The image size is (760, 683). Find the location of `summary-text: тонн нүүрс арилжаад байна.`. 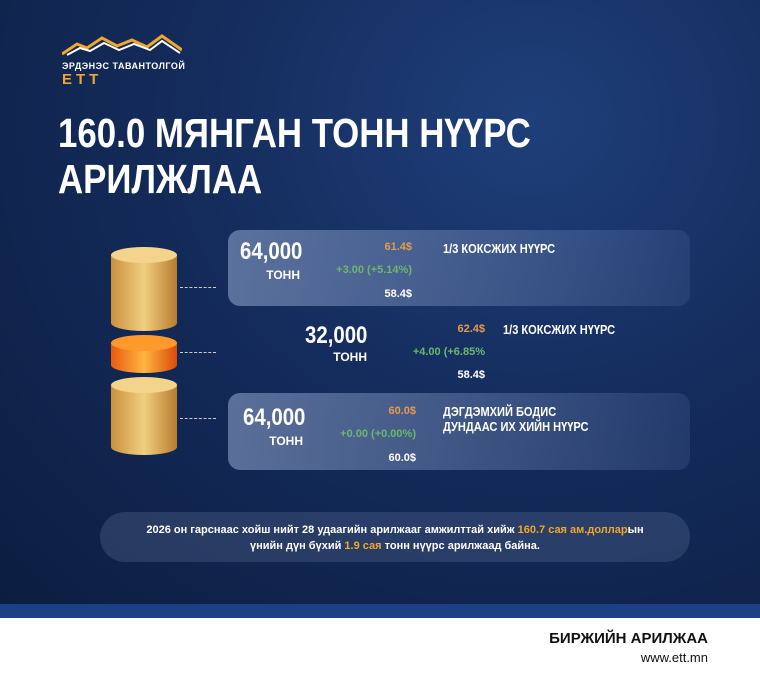

summary-text: тонн нүүрс арилжаад байна. is located at coordinates (460, 546).